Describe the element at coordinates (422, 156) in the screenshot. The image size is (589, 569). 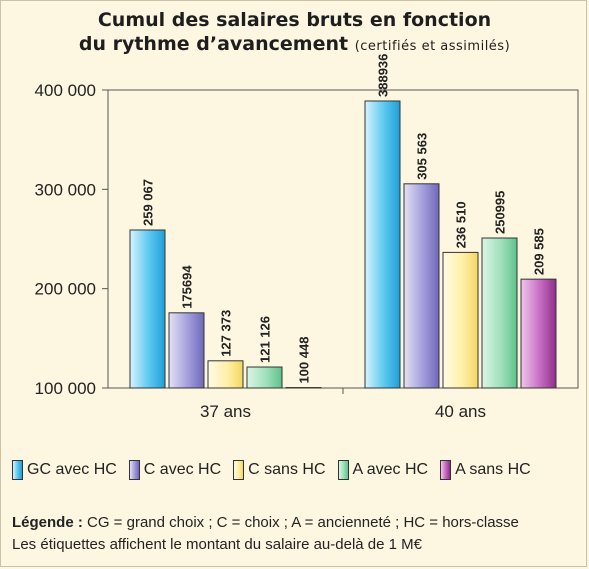
I see `bar-data-label: 305 563` at that location.